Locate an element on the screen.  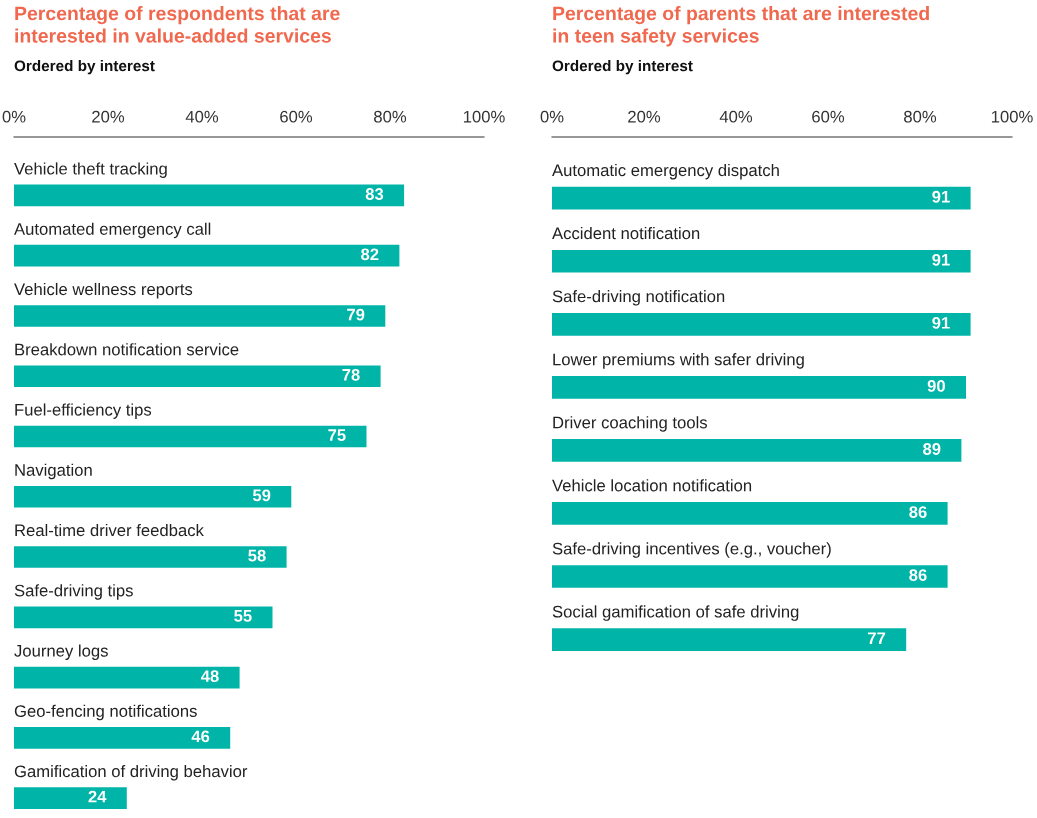
y-tick-label: Automated emergency call is located at coordinates (112, 230).